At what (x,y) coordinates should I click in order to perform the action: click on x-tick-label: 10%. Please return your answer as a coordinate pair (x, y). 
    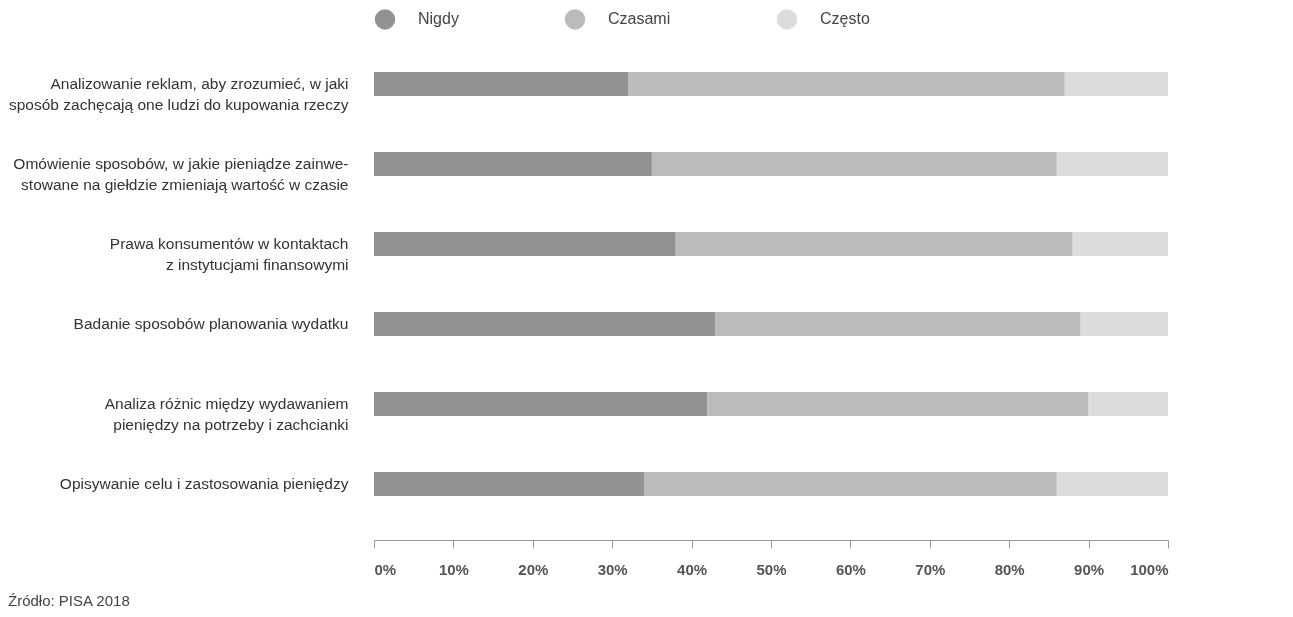
    Looking at the image, I should click on (453, 569).